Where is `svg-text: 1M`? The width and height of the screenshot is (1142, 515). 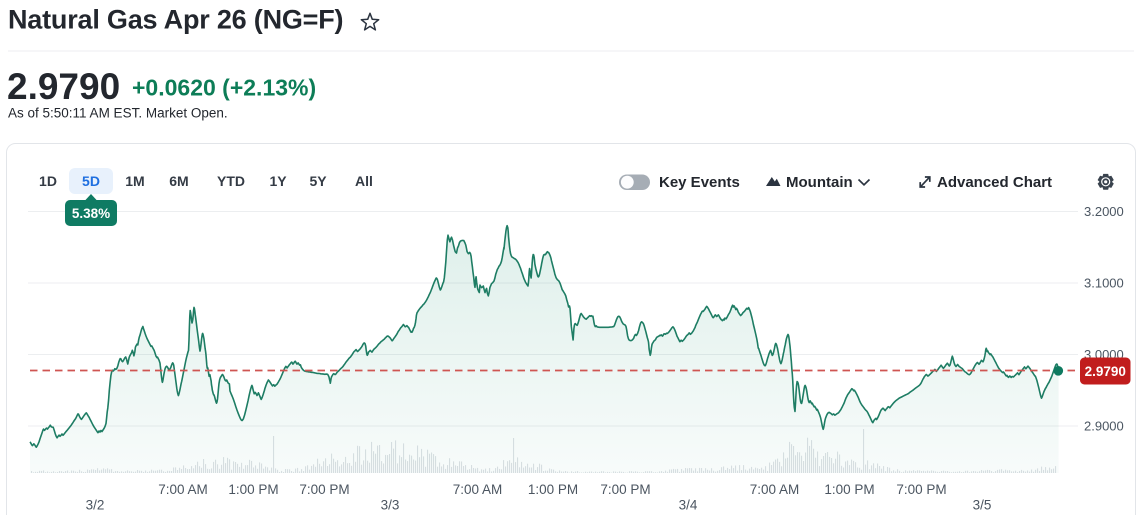 svg-text: 1M is located at coordinates (134, 181).